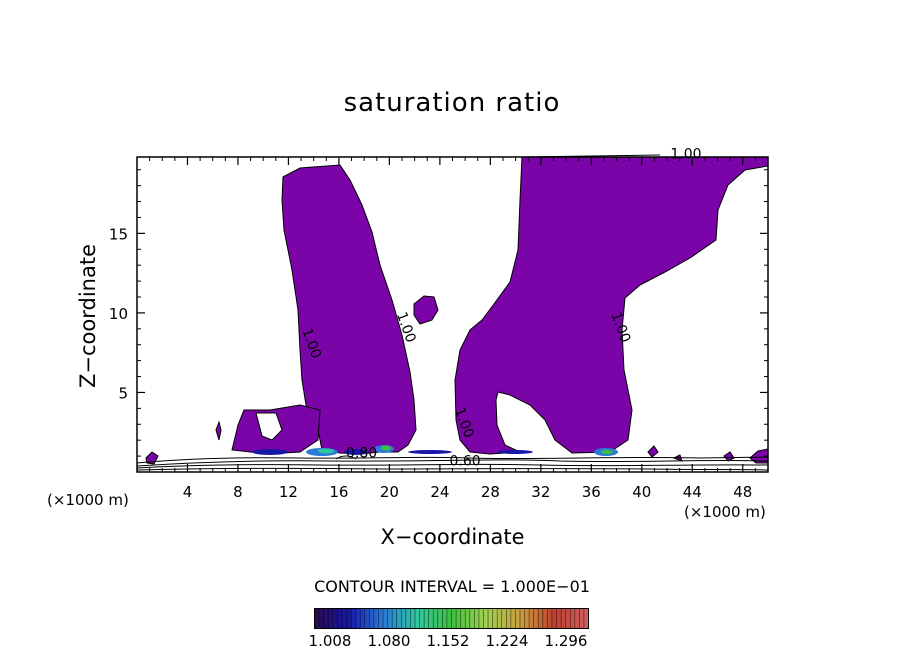  Describe the element at coordinates (507, 641) in the screenshot. I see `colorbar-tick-label: 1.224` at that location.